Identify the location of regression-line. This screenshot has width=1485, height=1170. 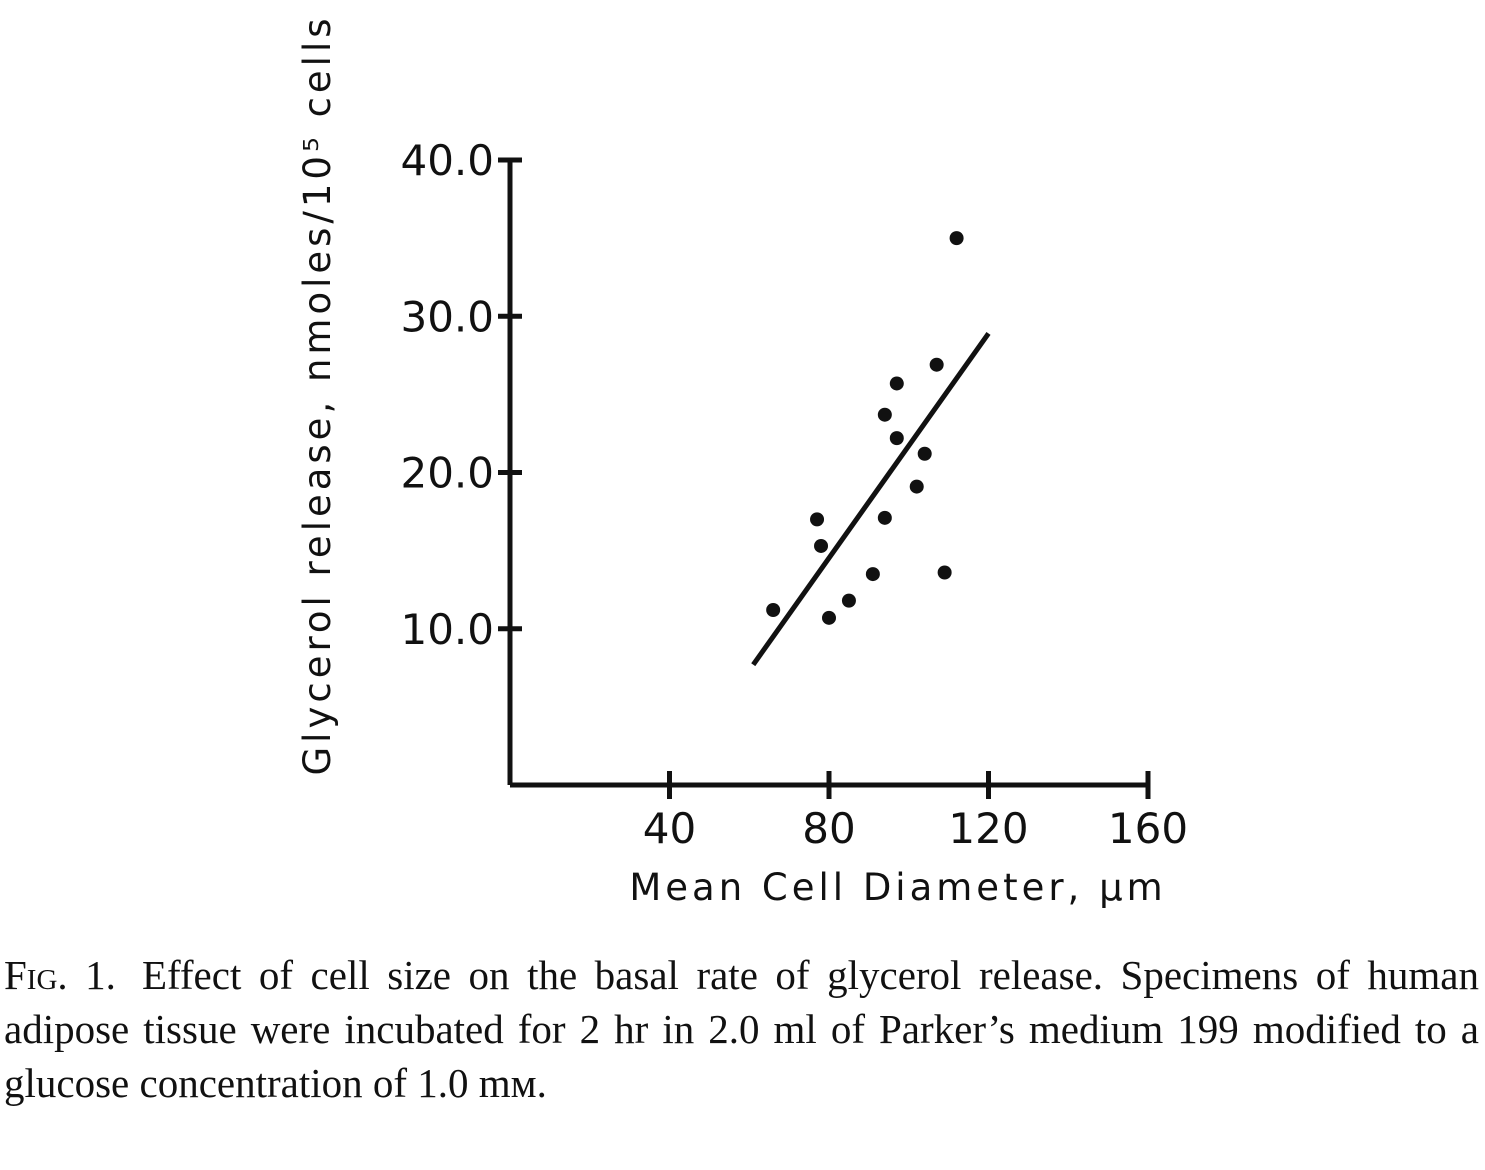
(871, 499).